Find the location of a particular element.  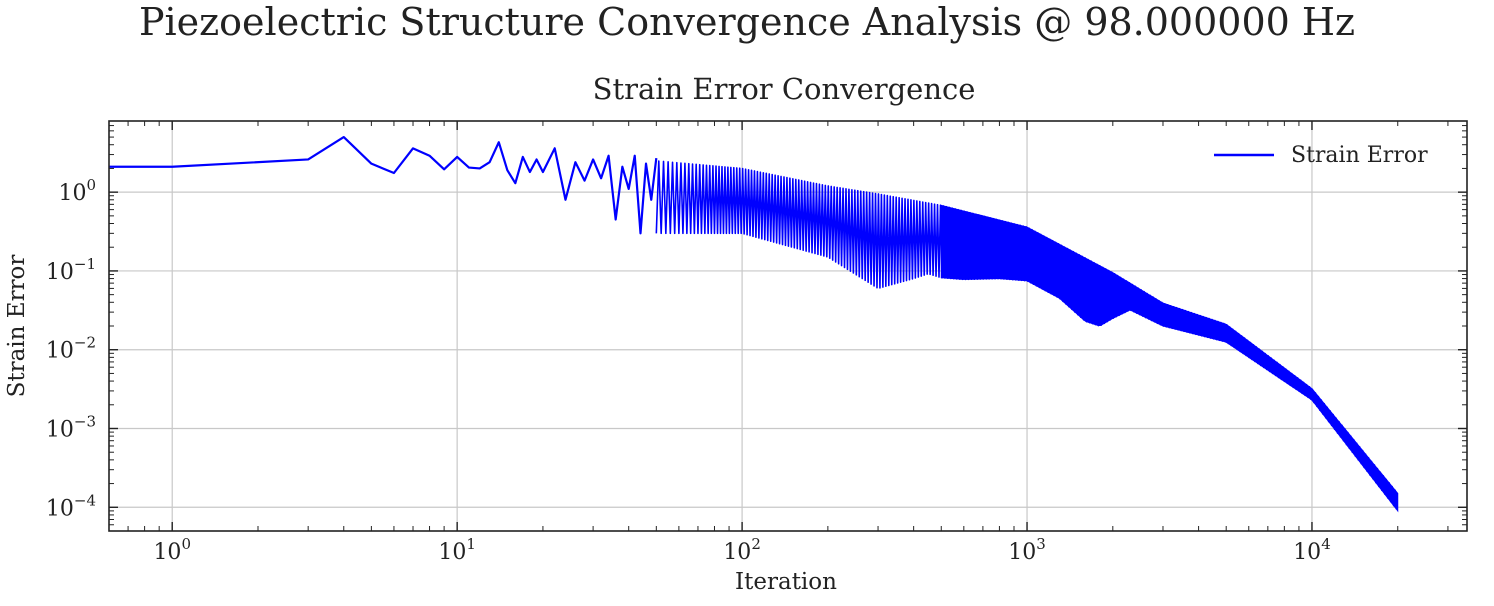

y-tick-label: 10⁻¹ is located at coordinates (71, 270).